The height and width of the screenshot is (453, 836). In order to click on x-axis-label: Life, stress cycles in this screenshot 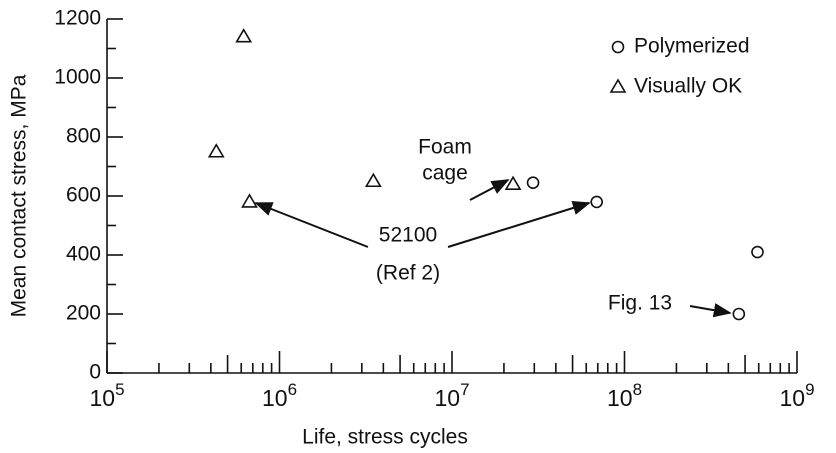, I will do `click(385, 437)`.